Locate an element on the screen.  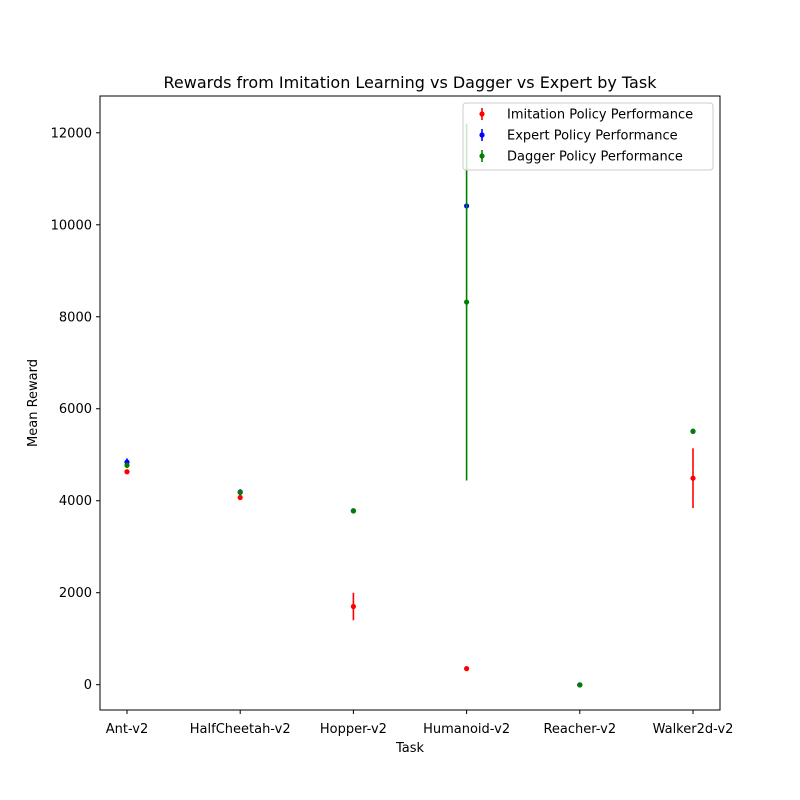
x-tick-label: Walker2d-v2 is located at coordinates (693, 729).